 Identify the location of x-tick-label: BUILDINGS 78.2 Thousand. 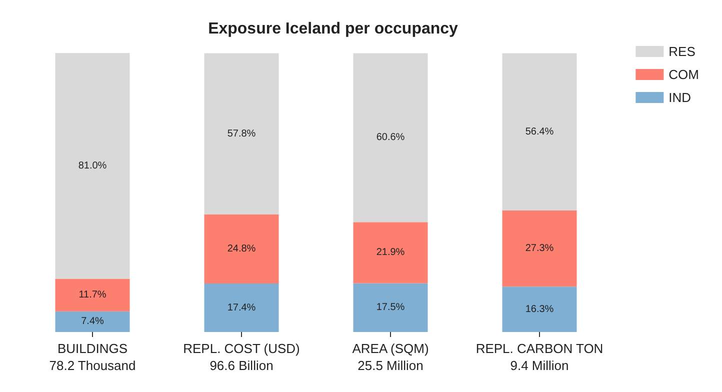
(92, 357).